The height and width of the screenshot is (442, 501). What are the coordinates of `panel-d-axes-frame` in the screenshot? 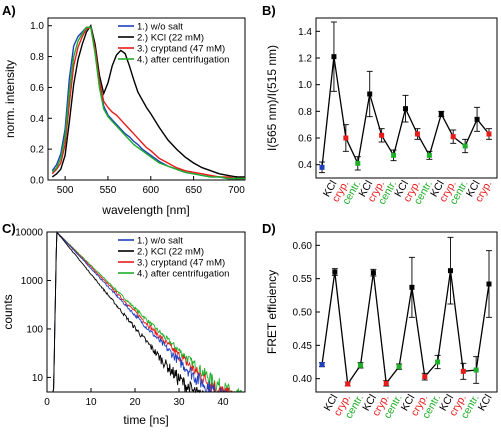 It's located at (406, 312).